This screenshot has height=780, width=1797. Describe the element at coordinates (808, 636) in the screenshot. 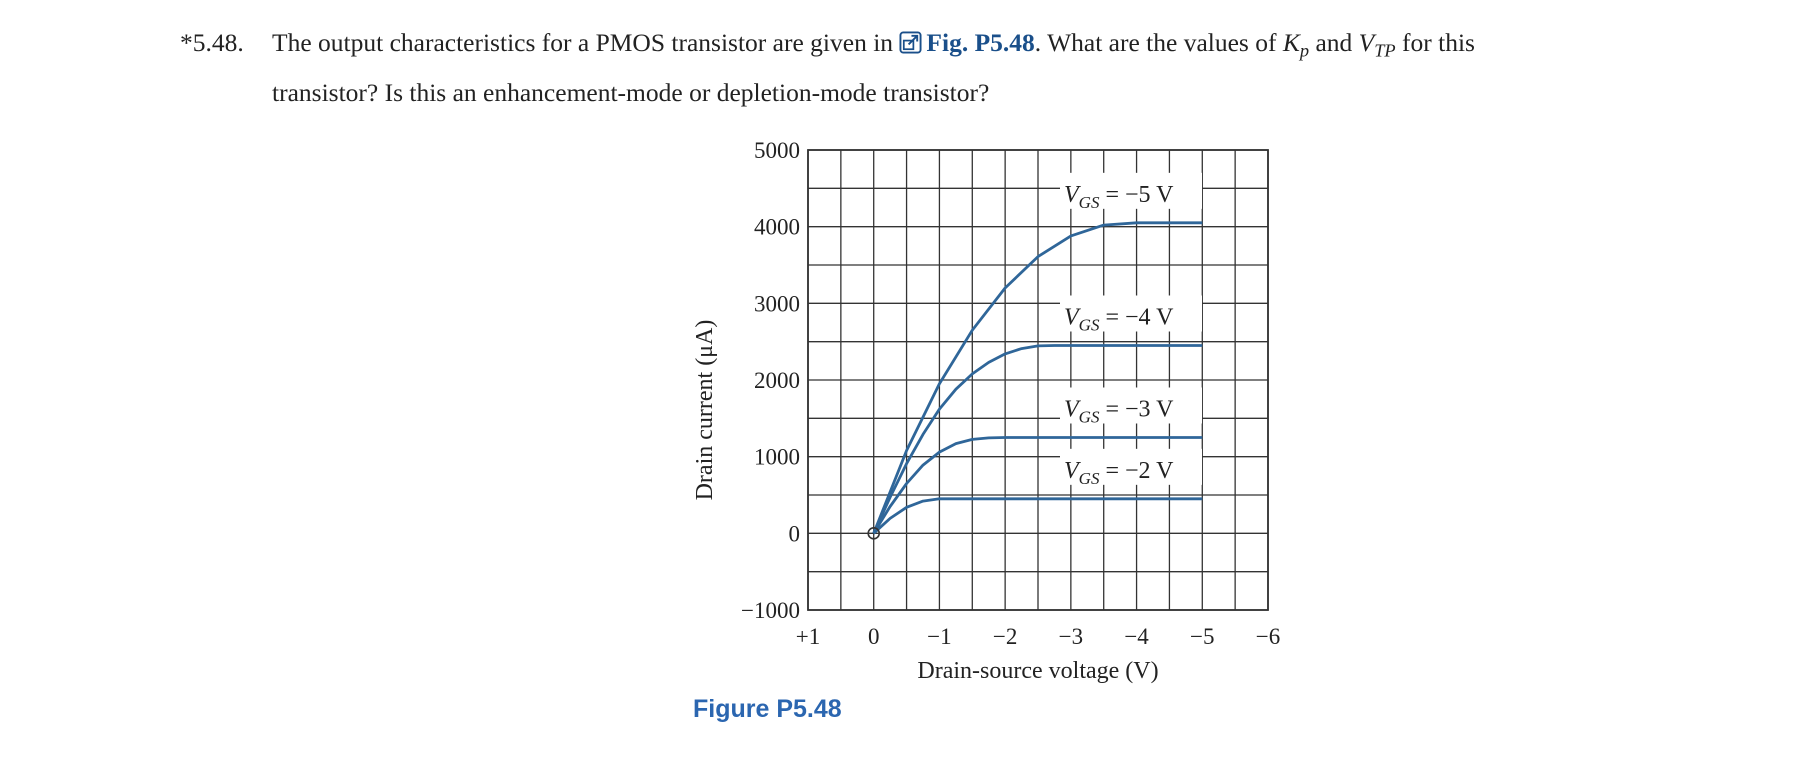

I see `x-tick-label: +1` at that location.